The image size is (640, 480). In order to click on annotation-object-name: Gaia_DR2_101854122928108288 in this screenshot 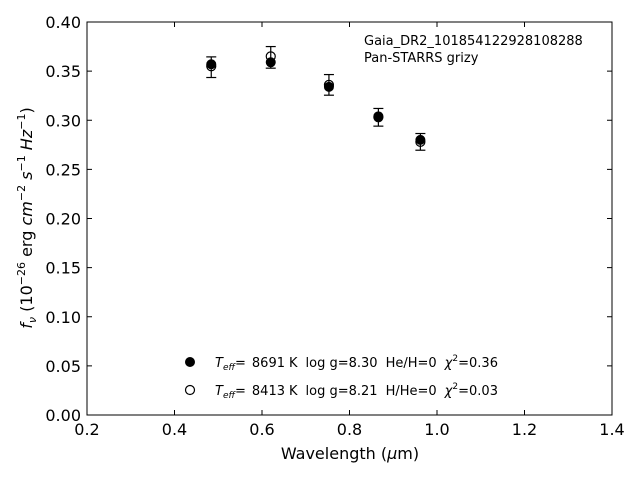, I will do `click(473, 41)`.